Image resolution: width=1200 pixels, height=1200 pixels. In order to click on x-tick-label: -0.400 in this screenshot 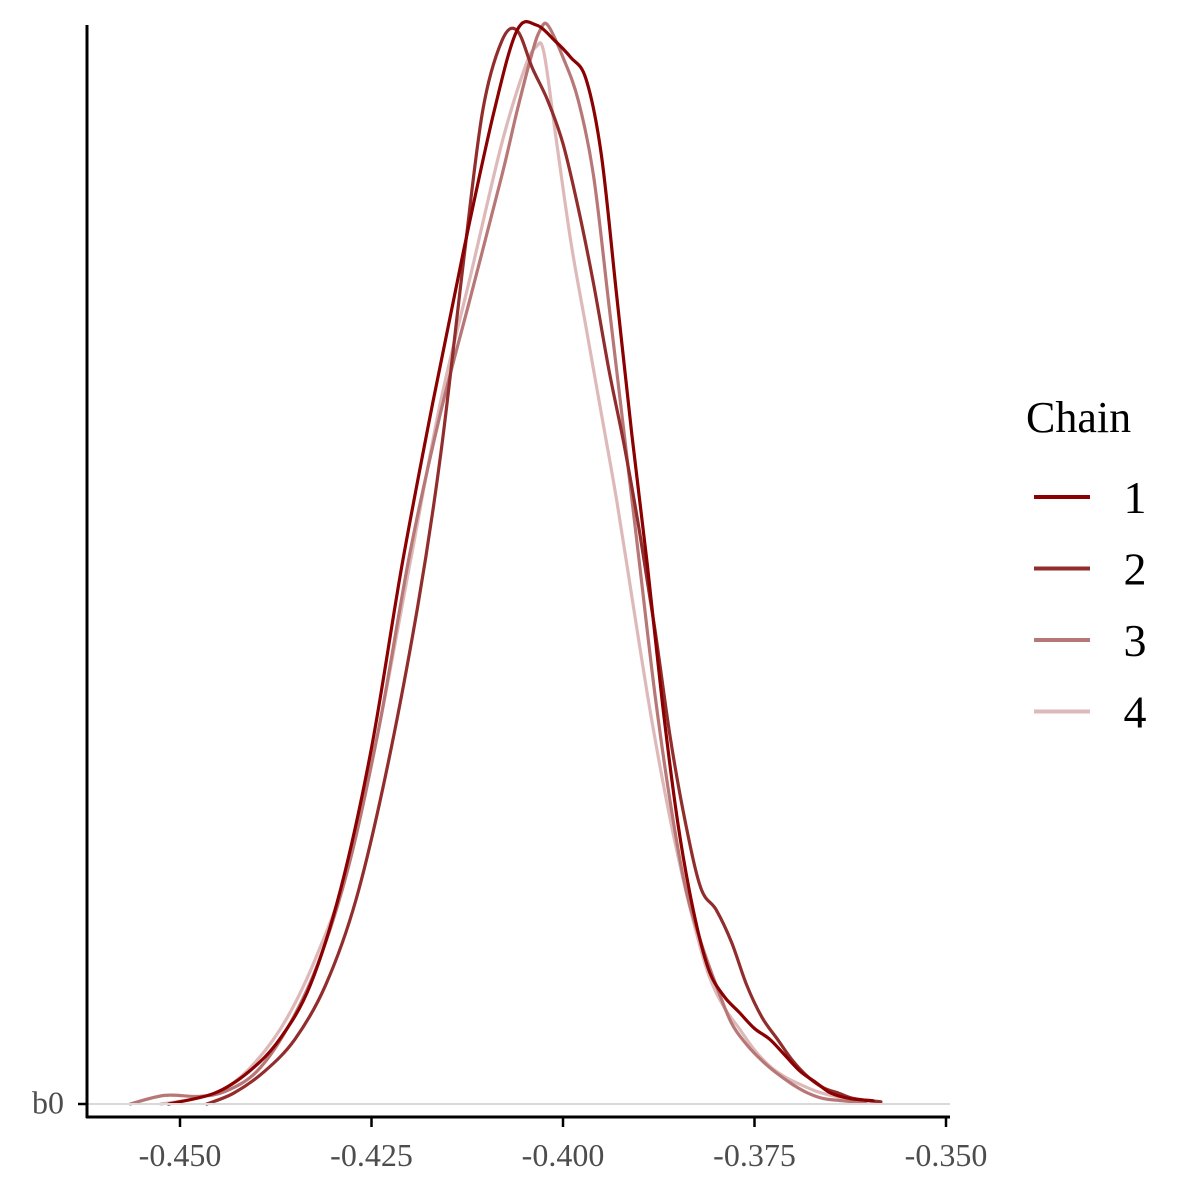, I will do `click(563, 1155)`.